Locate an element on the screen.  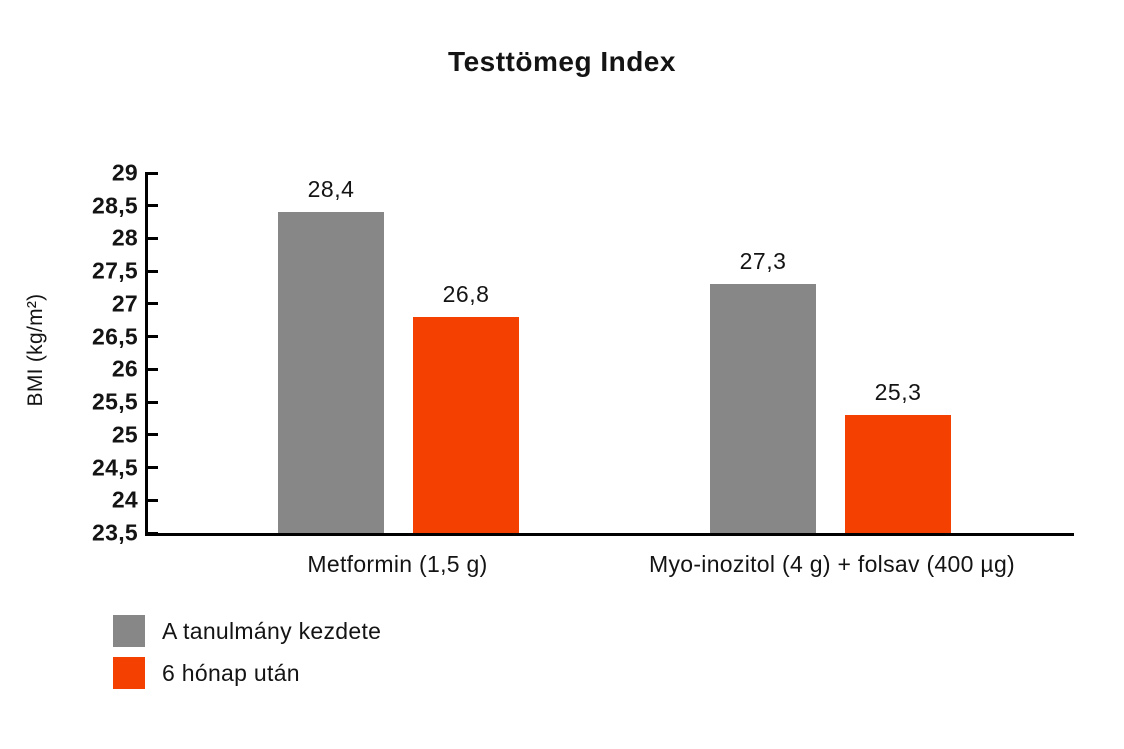
x-axis-label: Myo-inozitol (4 g) + folsav (400 µg) is located at coordinates (832, 564).